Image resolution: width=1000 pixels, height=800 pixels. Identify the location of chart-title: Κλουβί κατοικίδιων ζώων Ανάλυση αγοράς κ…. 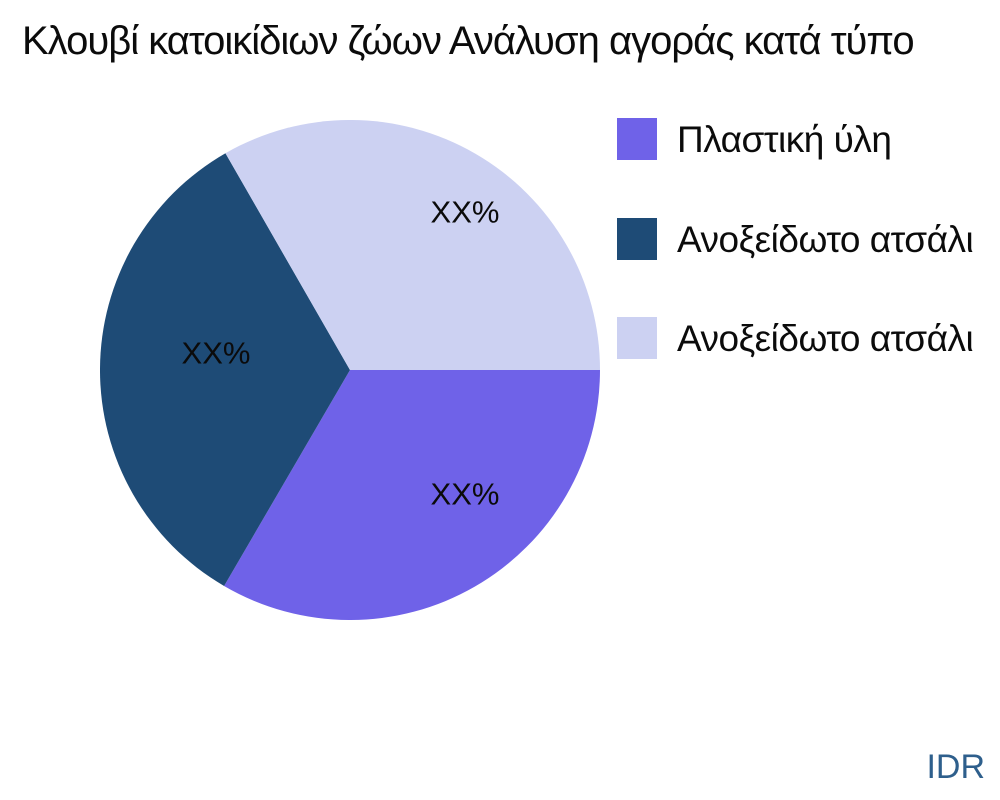
(468, 41).